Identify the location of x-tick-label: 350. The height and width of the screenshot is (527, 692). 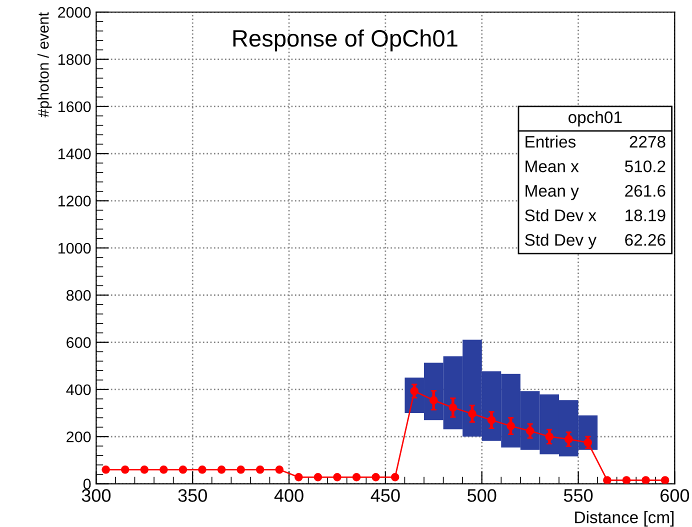
(192, 495).